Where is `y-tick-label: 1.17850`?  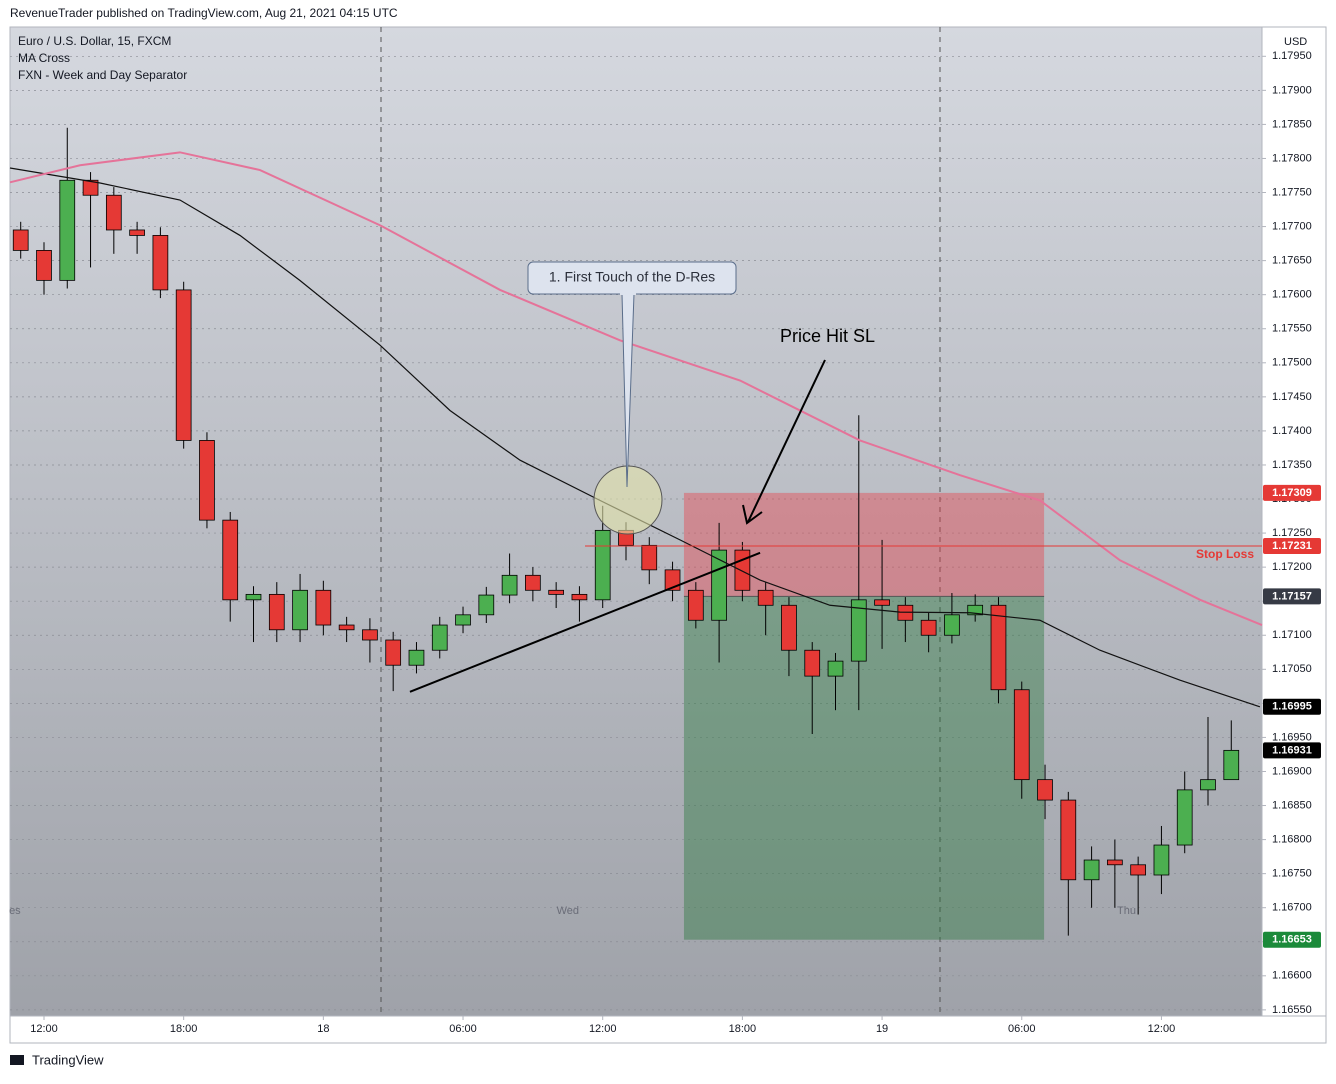 y-tick-label: 1.17850 is located at coordinates (1292, 124).